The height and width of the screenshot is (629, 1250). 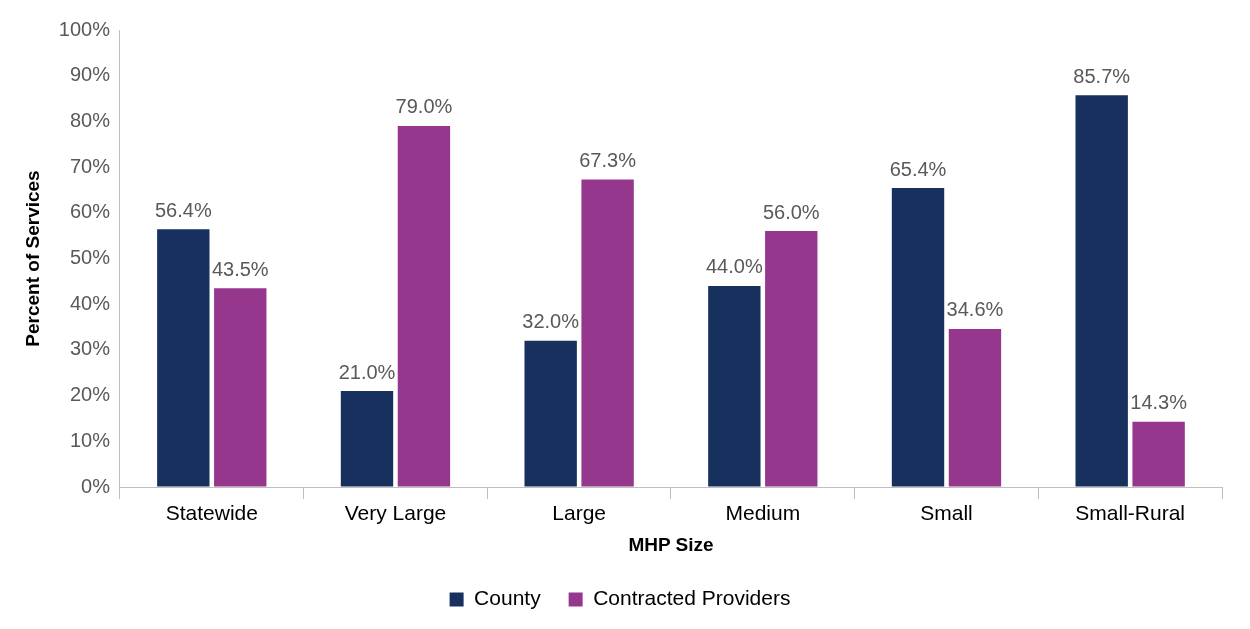 I want to click on data-label: 85.7%, so click(x=1102, y=75).